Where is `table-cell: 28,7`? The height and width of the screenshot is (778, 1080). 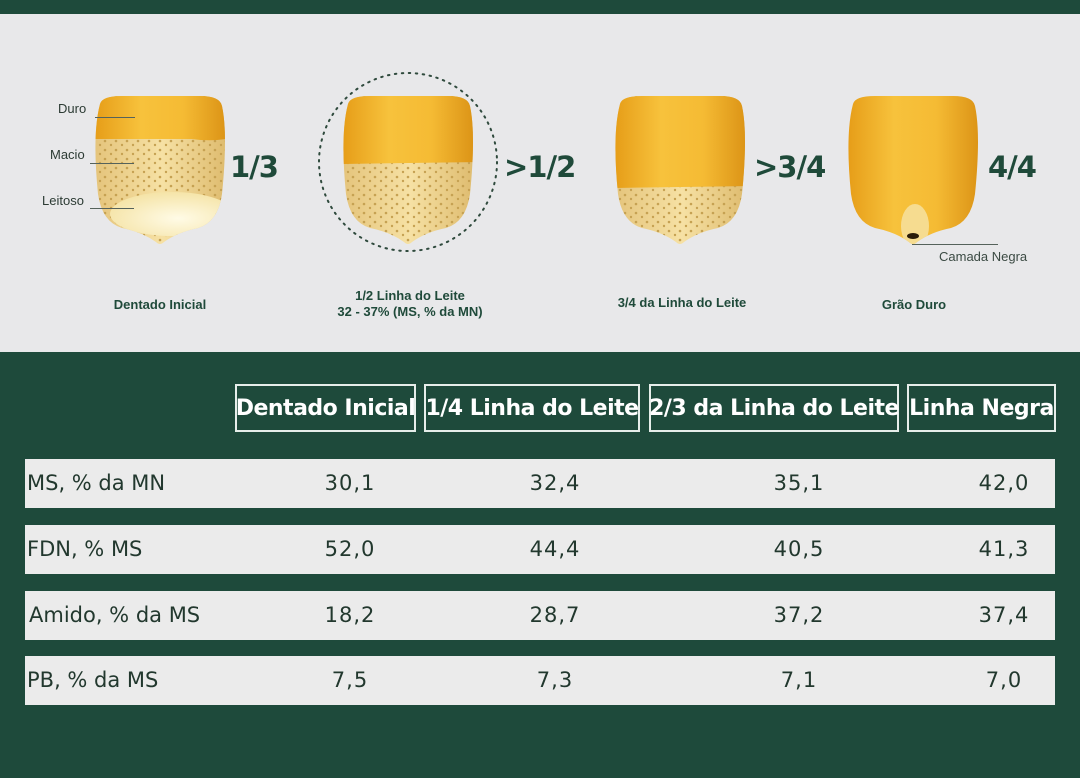 table-cell: 28,7 is located at coordinates (555, 615).